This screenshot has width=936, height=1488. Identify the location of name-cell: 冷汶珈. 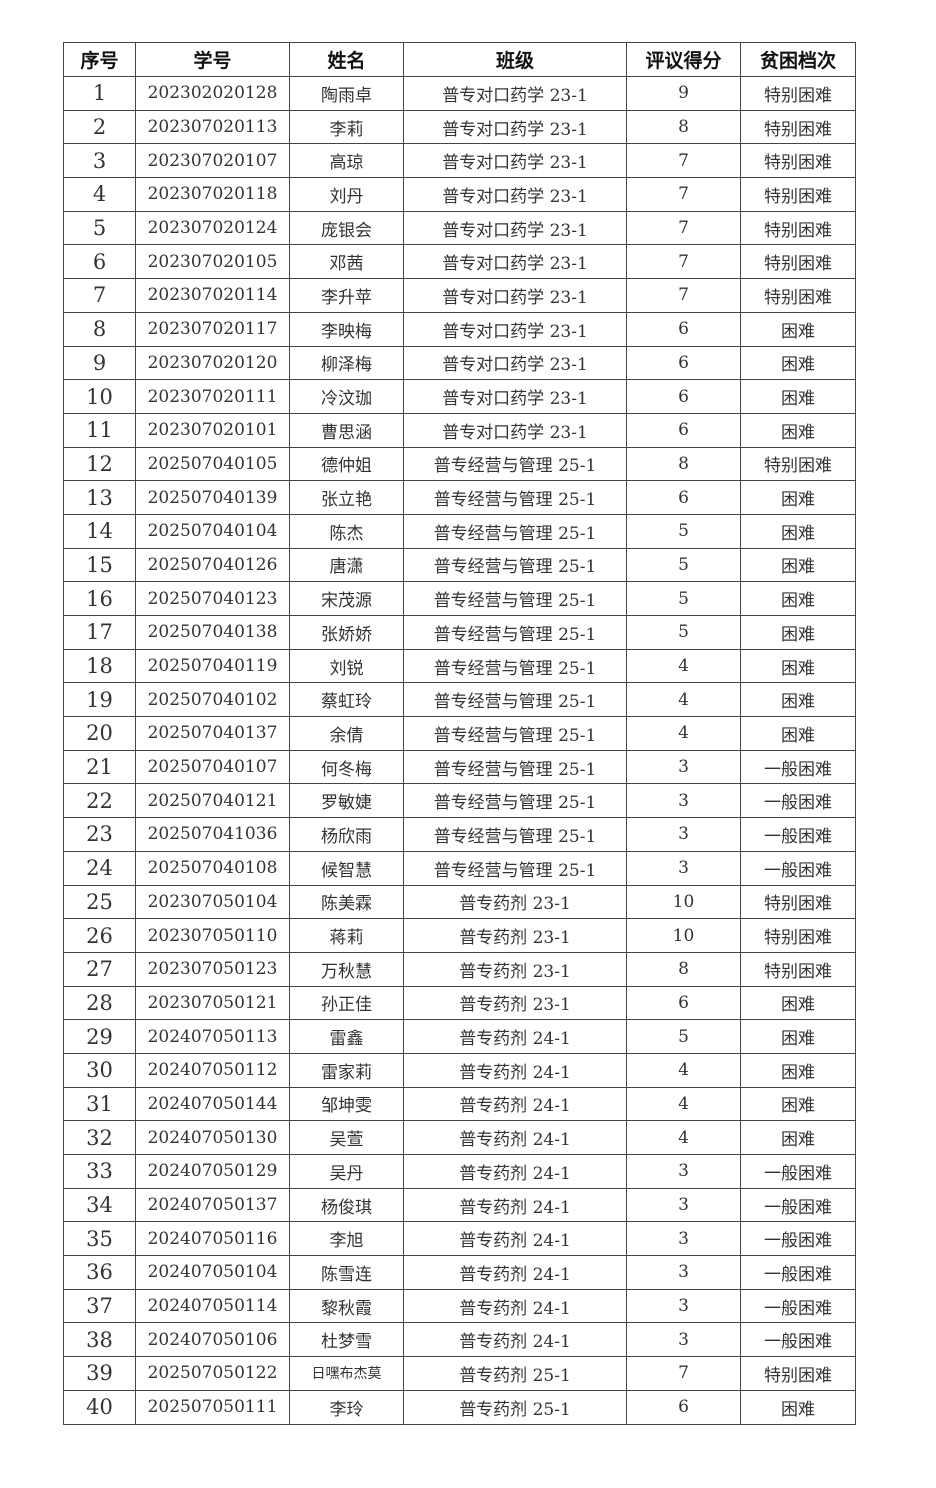
(346, 396).